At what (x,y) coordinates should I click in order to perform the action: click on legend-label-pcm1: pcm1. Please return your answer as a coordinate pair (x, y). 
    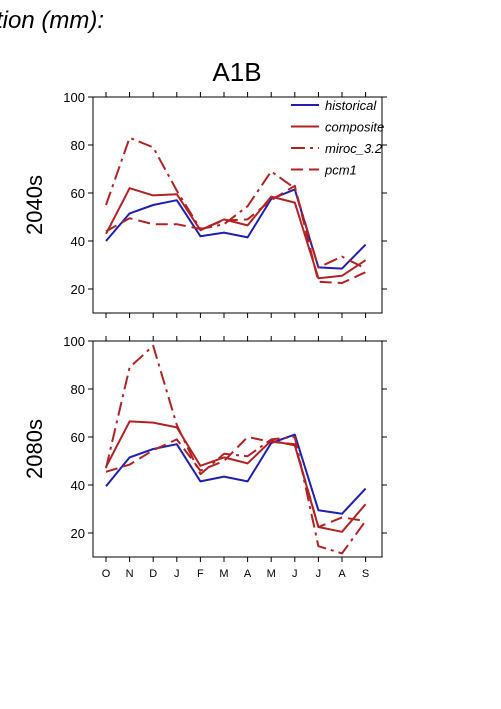
    Looking at the image, I should click on (340, 170).